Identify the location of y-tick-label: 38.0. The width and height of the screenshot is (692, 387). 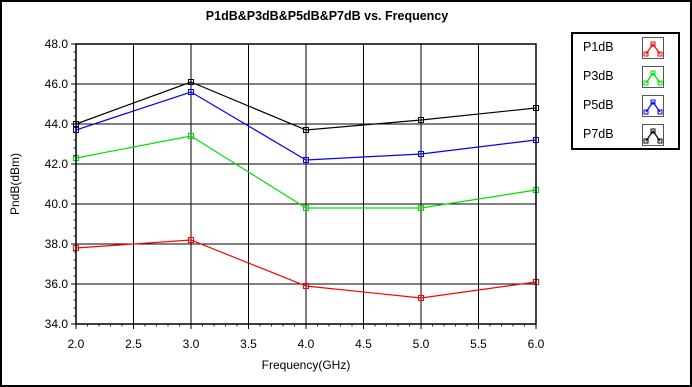
(57, 244).